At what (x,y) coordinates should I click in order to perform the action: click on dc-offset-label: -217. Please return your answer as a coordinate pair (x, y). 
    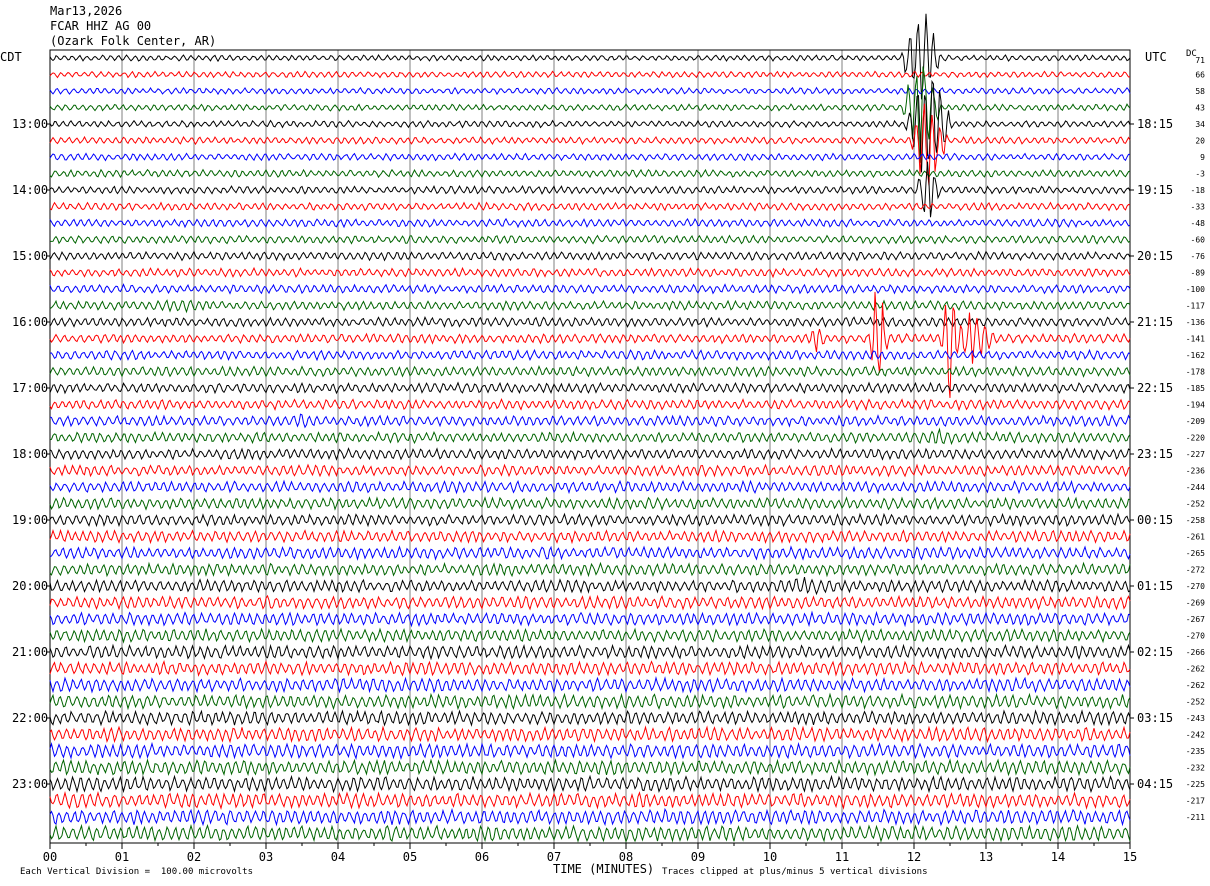
    Looking at the image, I should click on (1195, 801).